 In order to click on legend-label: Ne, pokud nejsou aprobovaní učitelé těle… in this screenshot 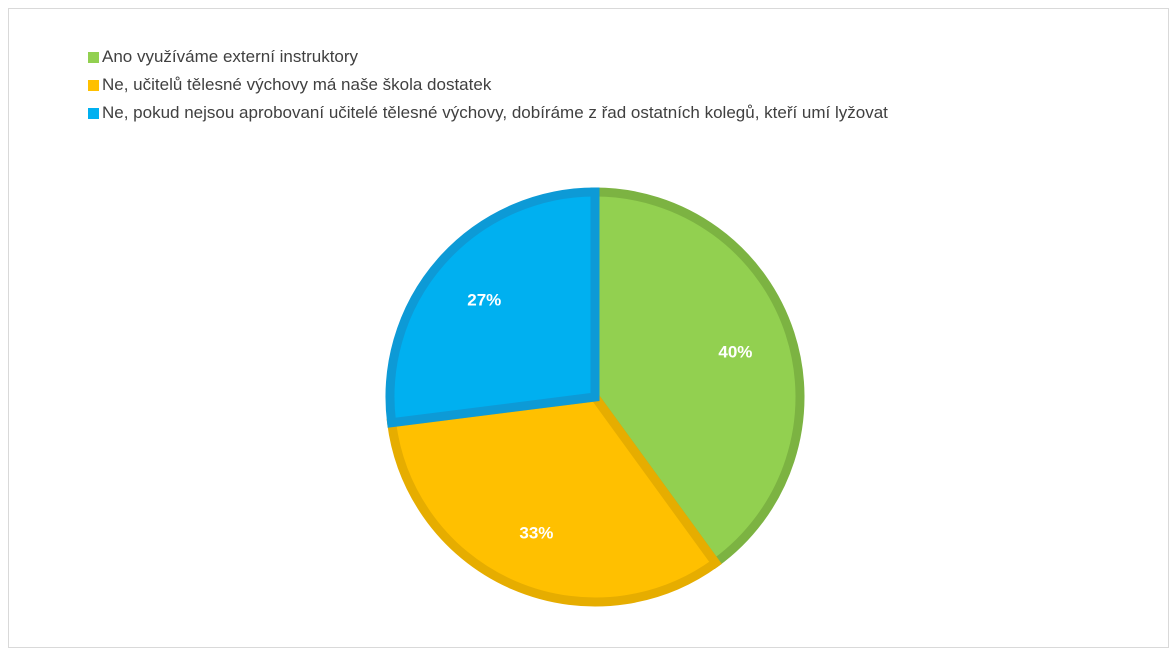, I will do `click(495, 112)`.